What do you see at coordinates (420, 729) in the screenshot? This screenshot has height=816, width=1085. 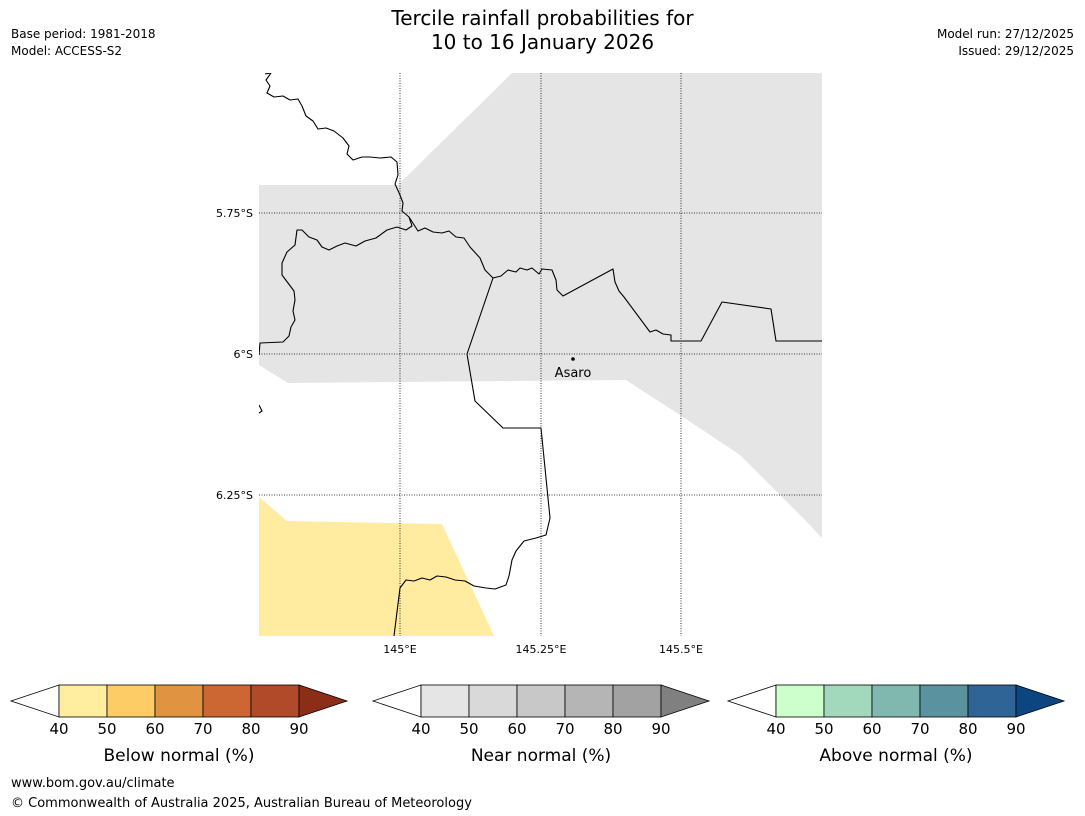 I see `colorbar-near-tick-label: 40` at bounding box center [420, 729].